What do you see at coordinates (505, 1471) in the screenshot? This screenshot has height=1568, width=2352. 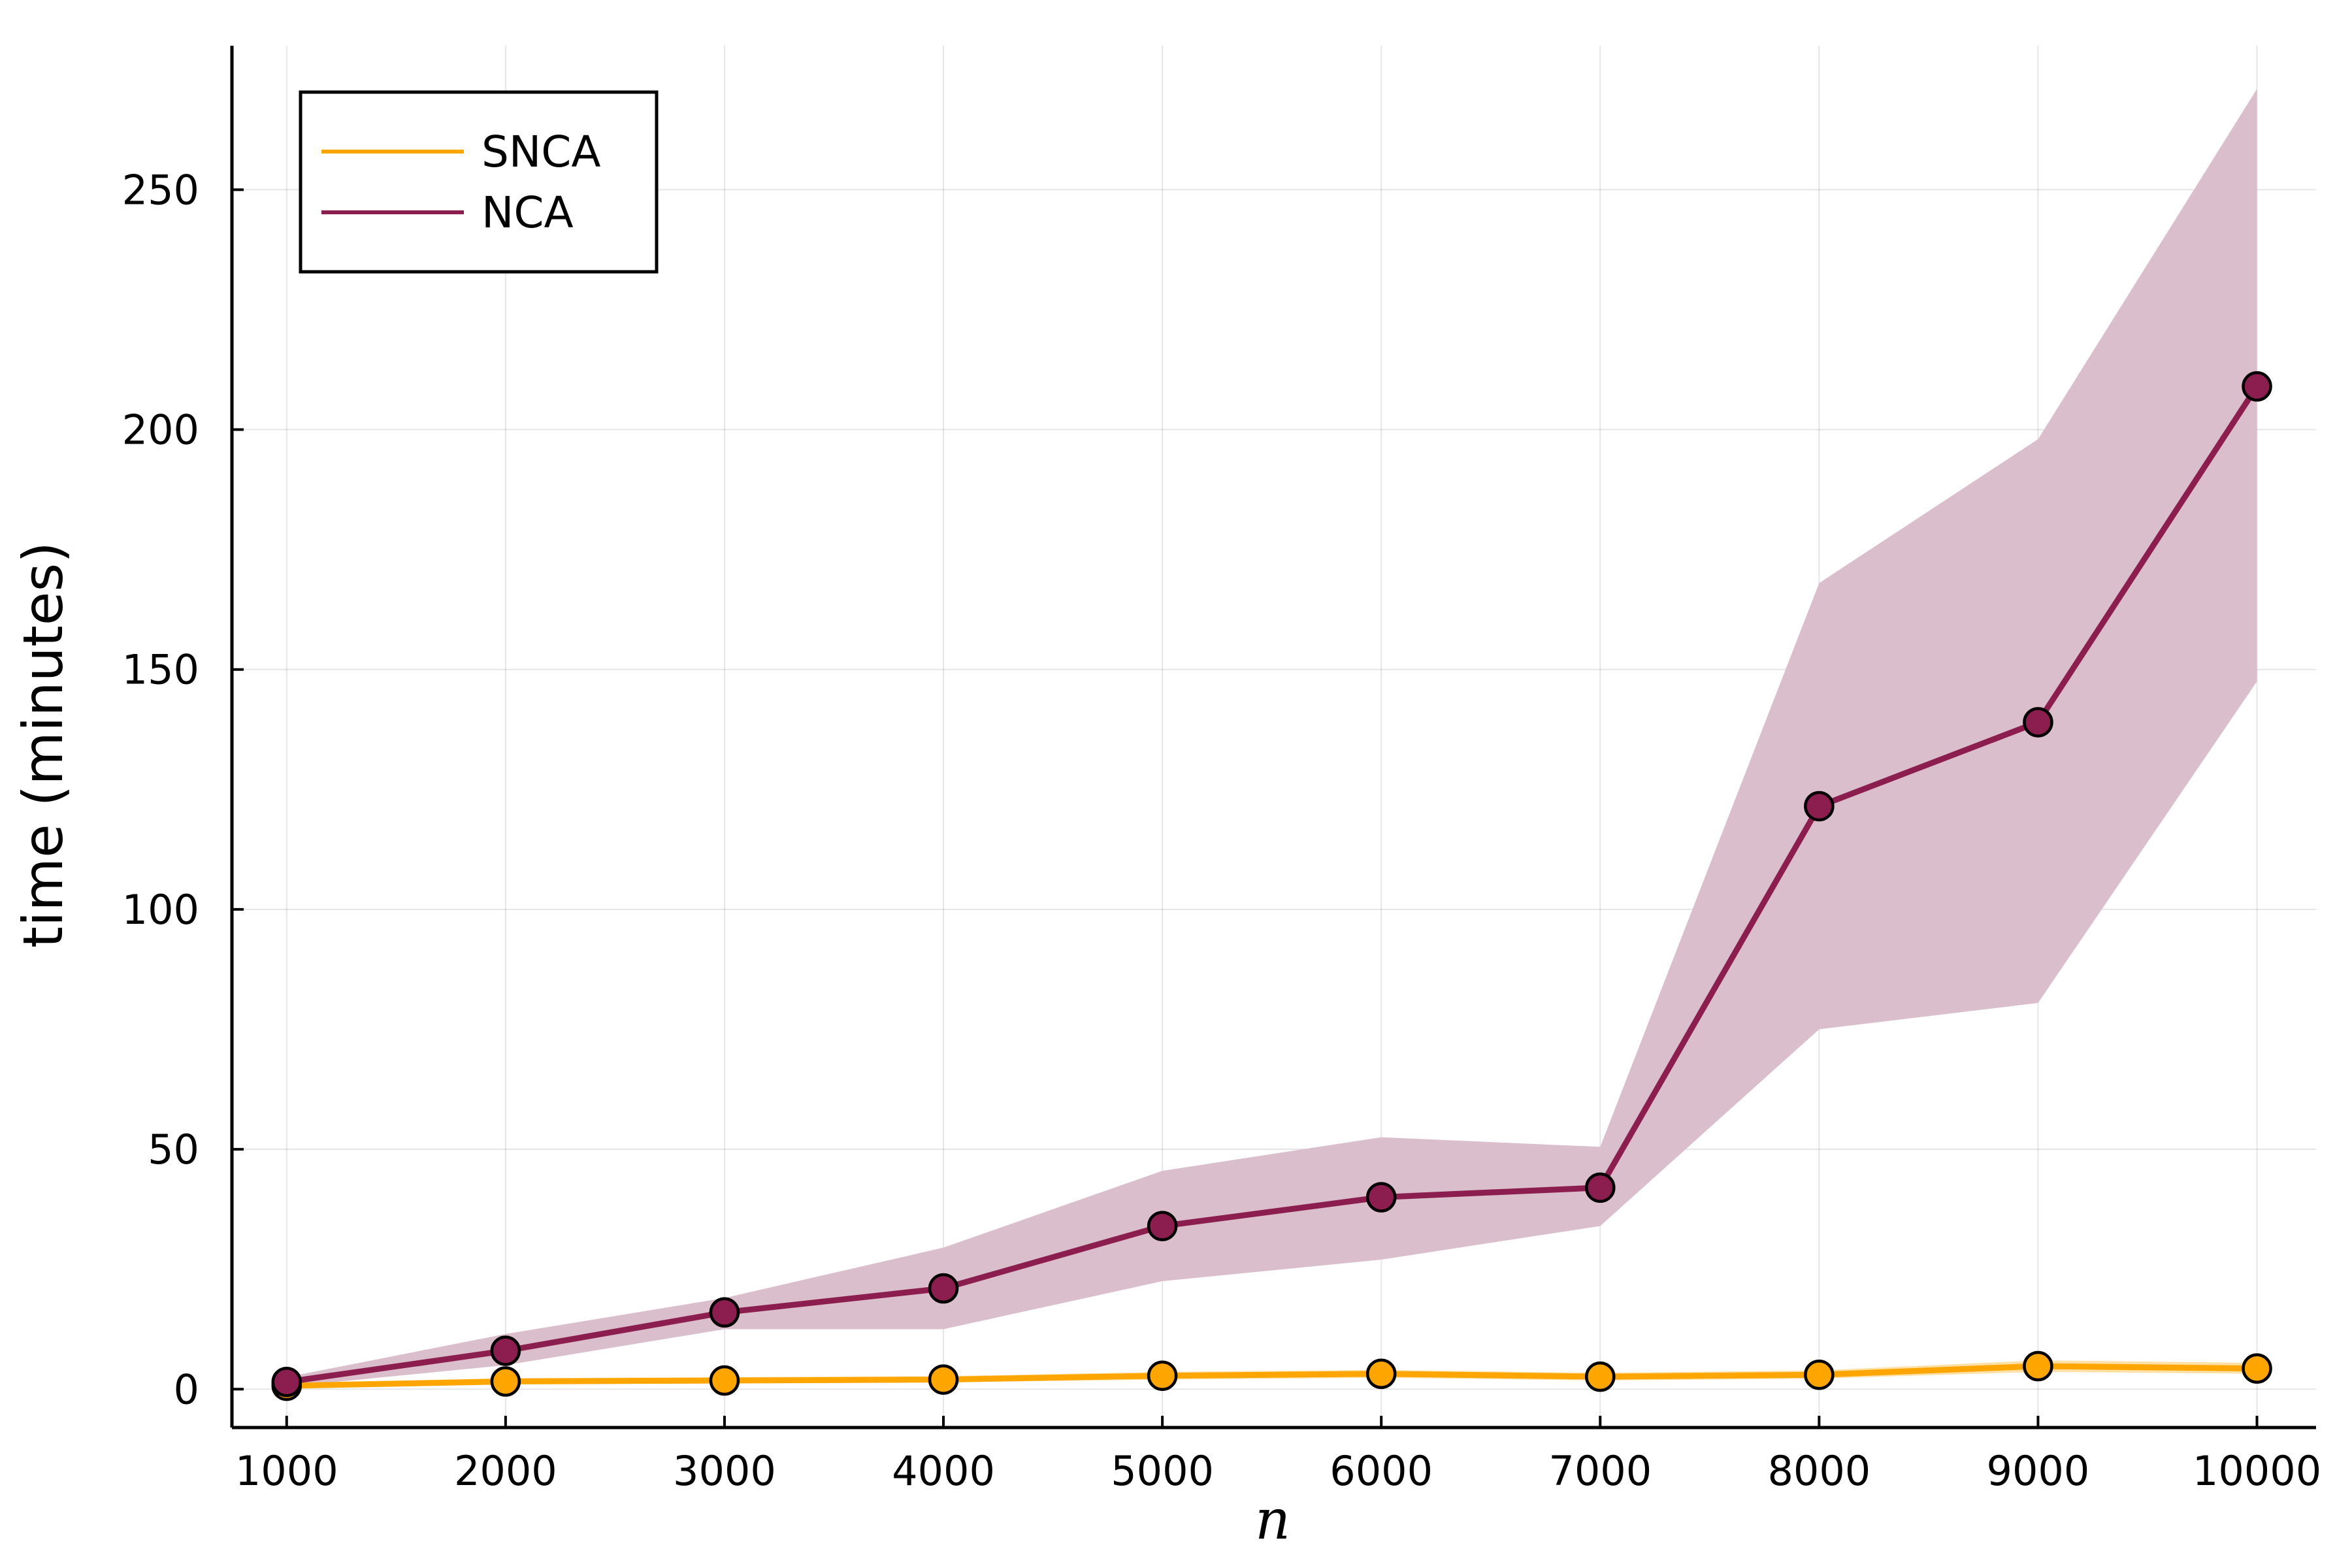 I see `x-tick-label: 2000` at bounding box center [505, 1471].